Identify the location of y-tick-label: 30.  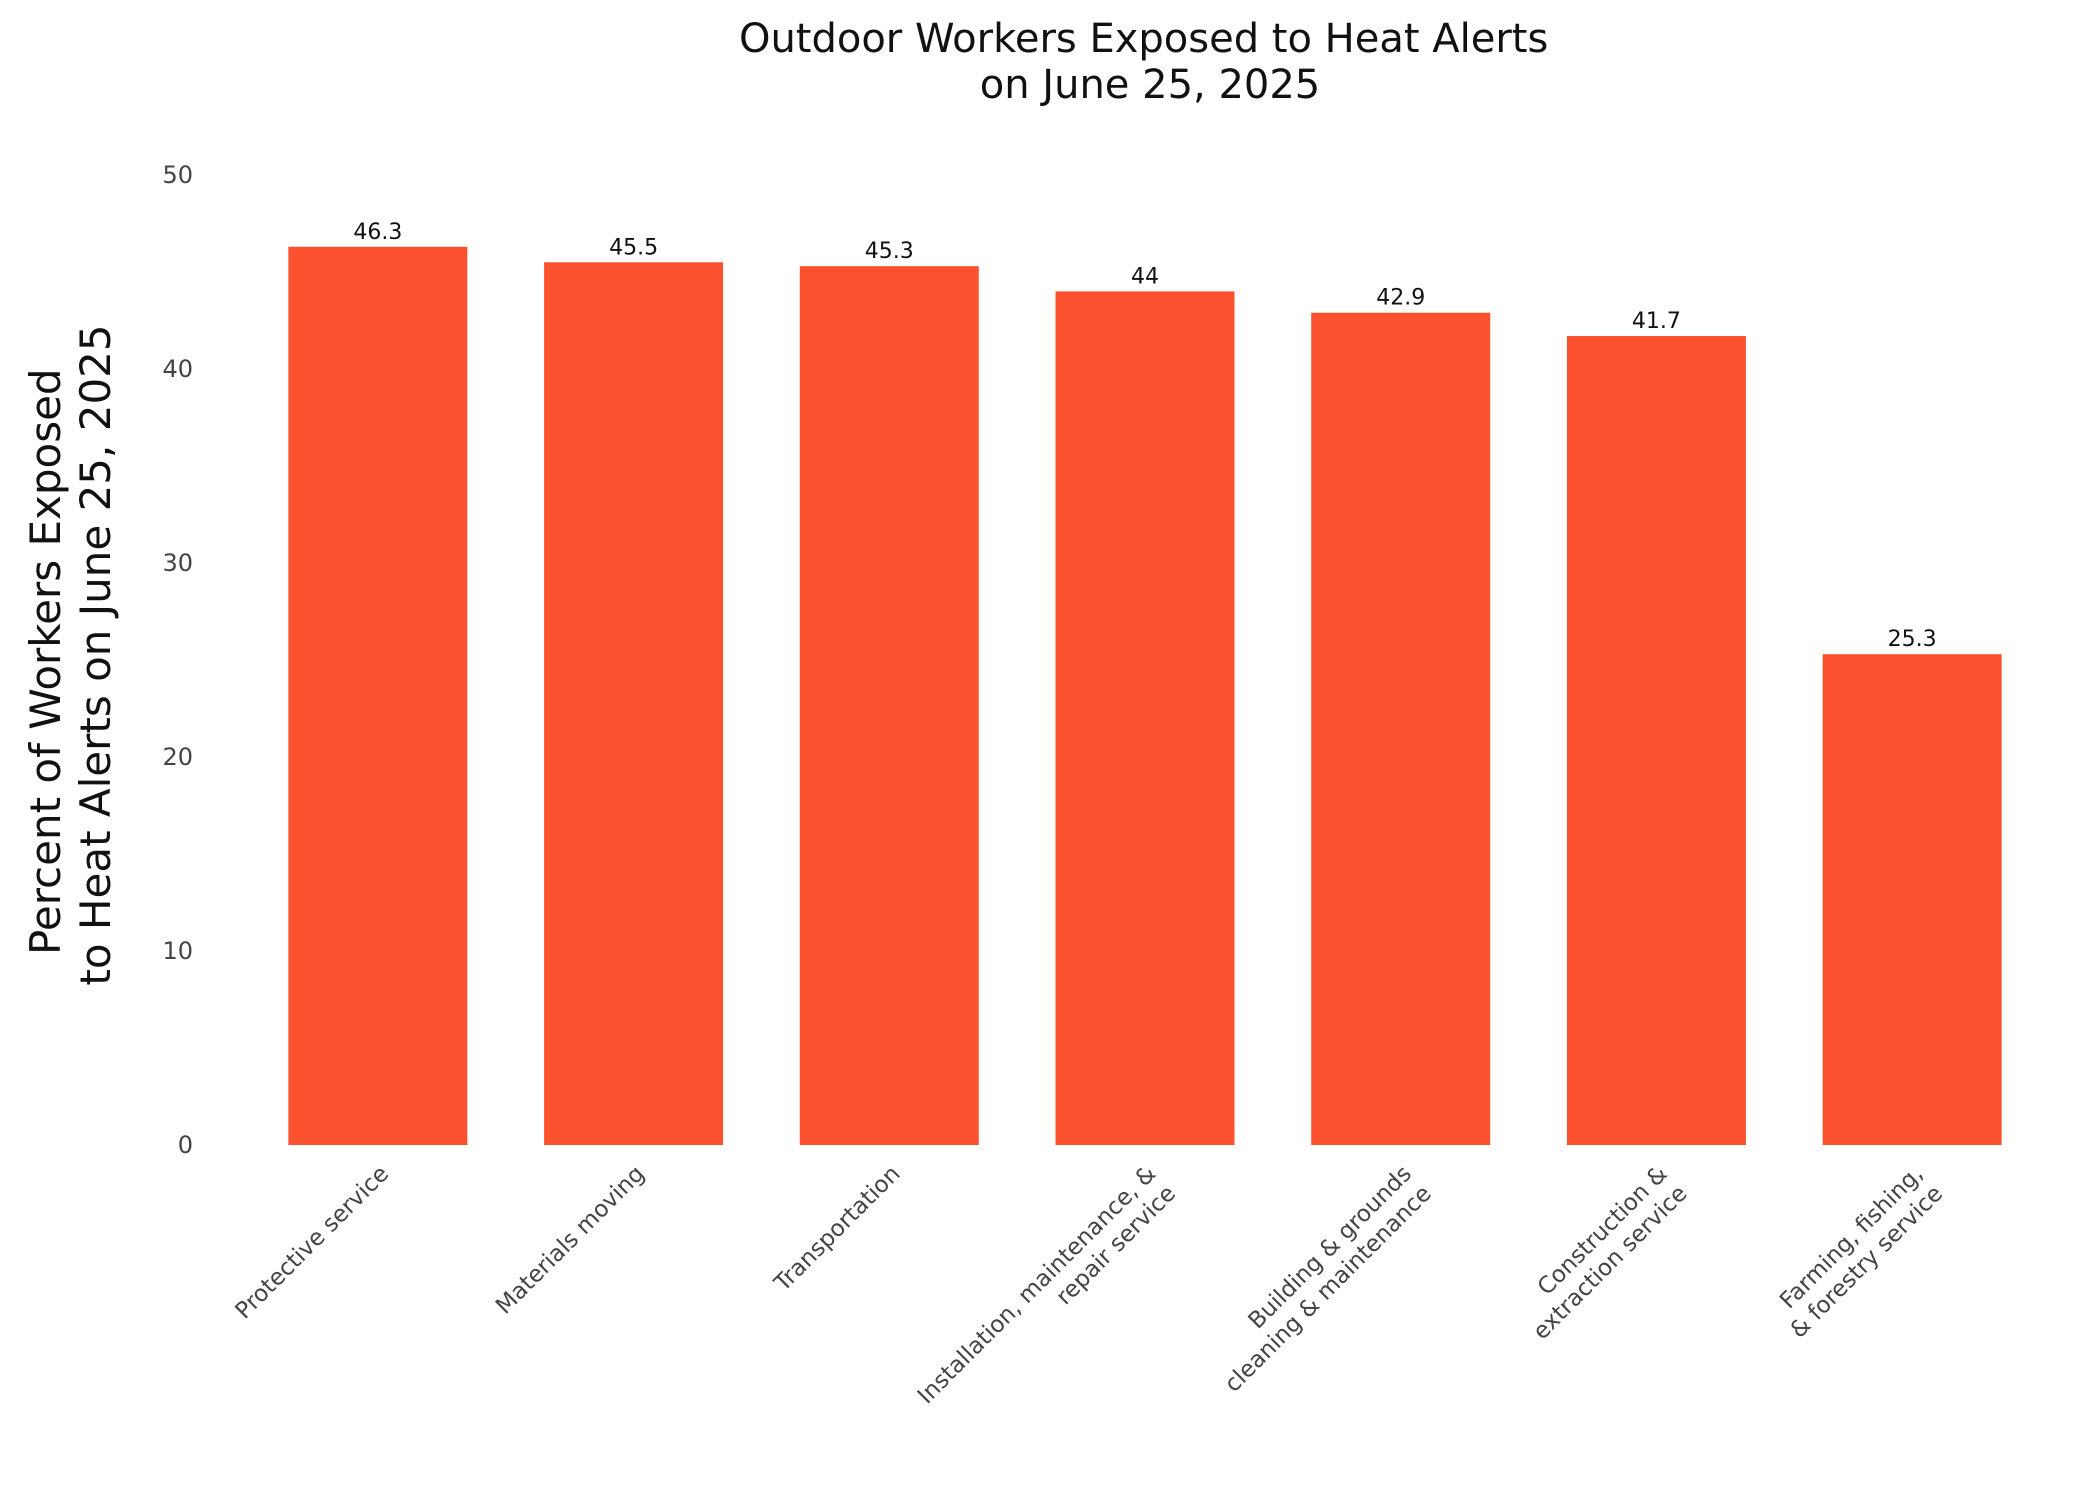
(177, 563).